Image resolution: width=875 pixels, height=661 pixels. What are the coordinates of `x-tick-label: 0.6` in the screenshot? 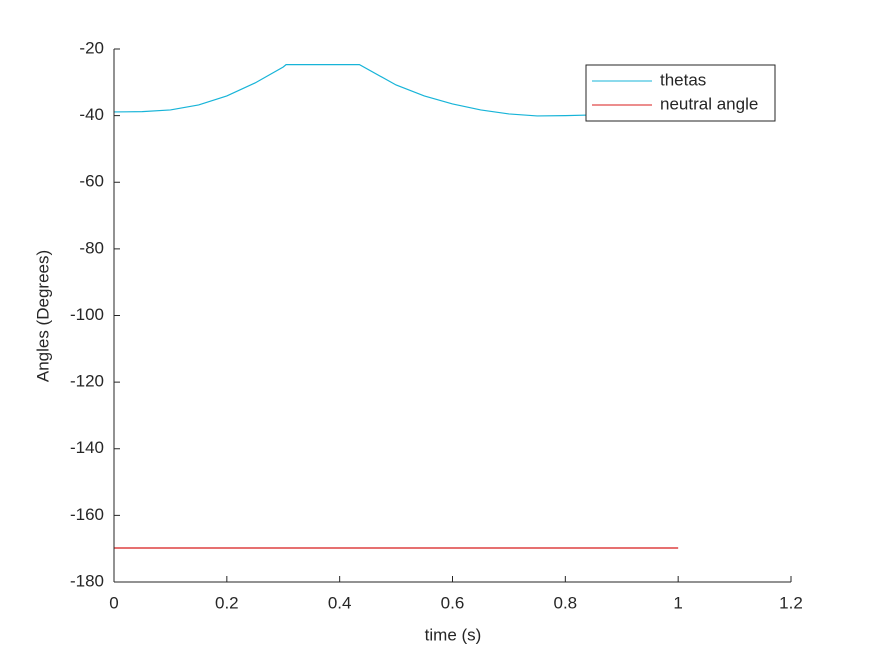 It's located at (453, 602).